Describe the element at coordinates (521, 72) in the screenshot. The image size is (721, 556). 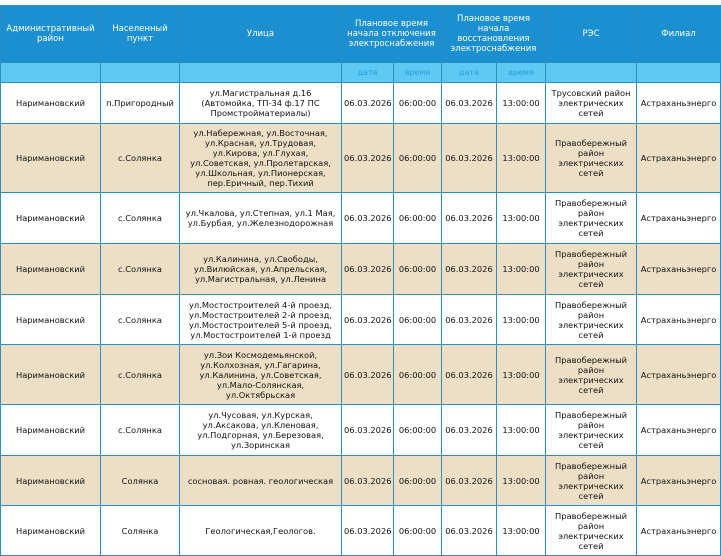
I see `subheader-on-time: время` at that location.